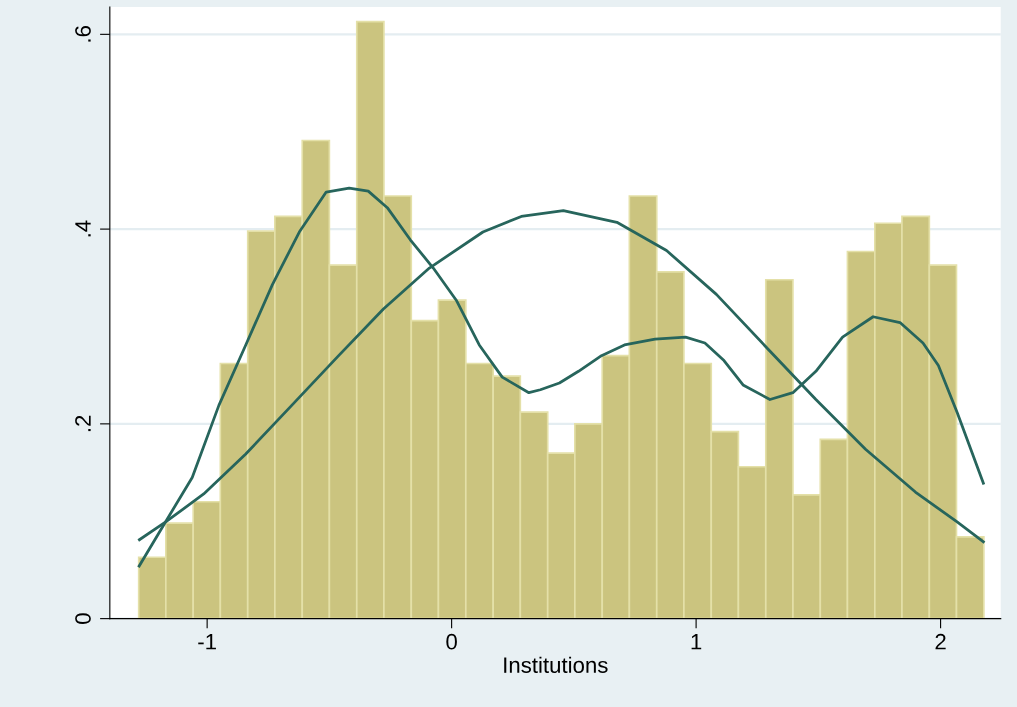  What do you see at coordinates (207, 642) in the screenshot?
I see `x-tick-label: -1` at bounding box center [207, 642].